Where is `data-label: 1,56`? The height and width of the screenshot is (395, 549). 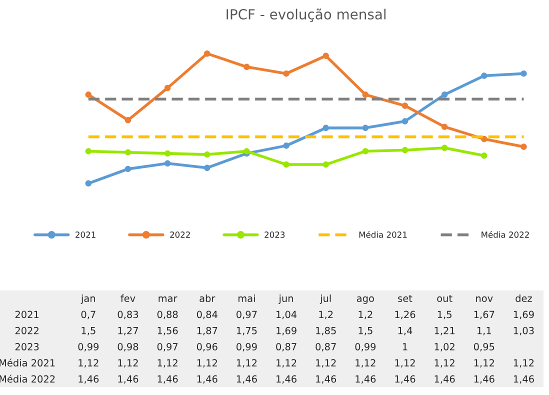
data-label: 1,56 is located at coordinates (168, 331).